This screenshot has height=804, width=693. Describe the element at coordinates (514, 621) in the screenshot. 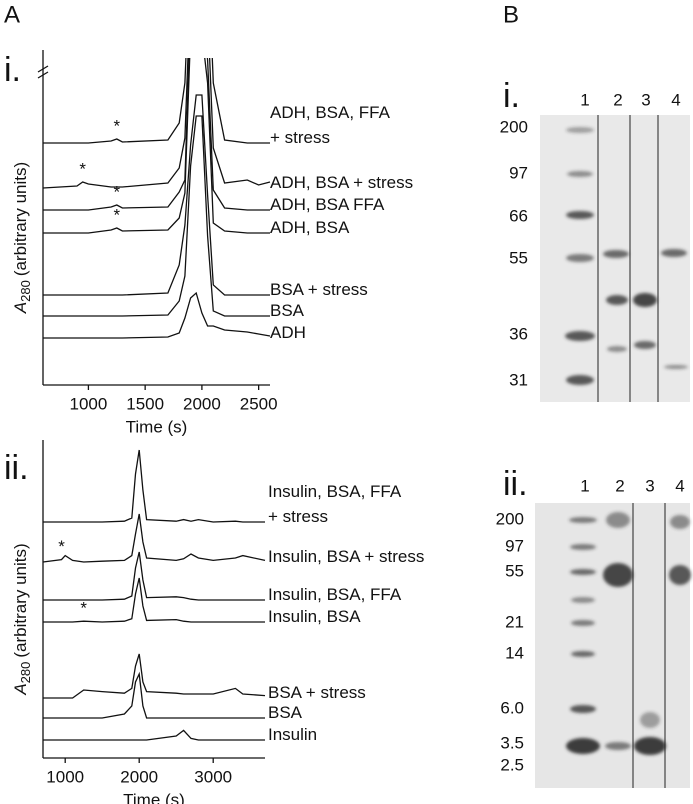

I see `marker-label: 21` at that location.